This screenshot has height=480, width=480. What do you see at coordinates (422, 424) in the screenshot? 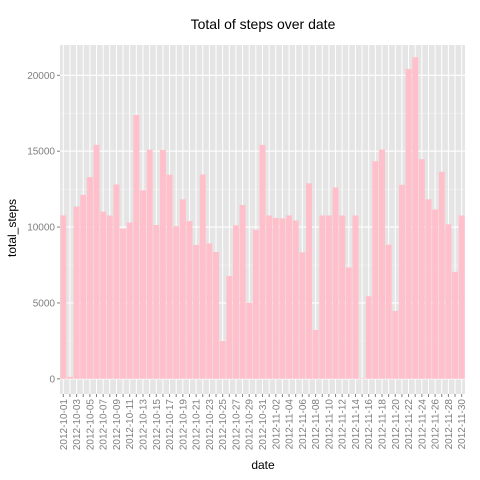
I see `x-tick-label: 2012-11-24` at bounding box center [422, 424].